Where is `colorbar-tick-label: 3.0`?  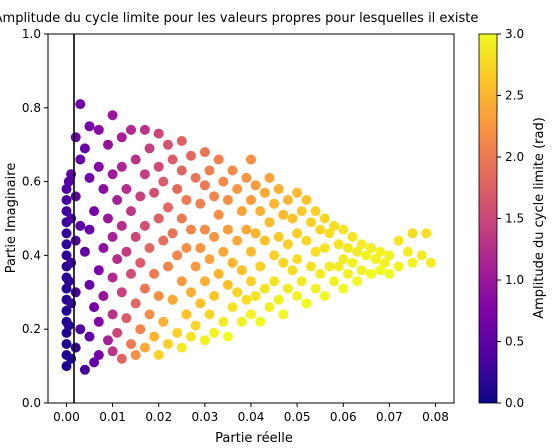 colorbar-tick-label: 3.0 is located at coordinates (514, 34).